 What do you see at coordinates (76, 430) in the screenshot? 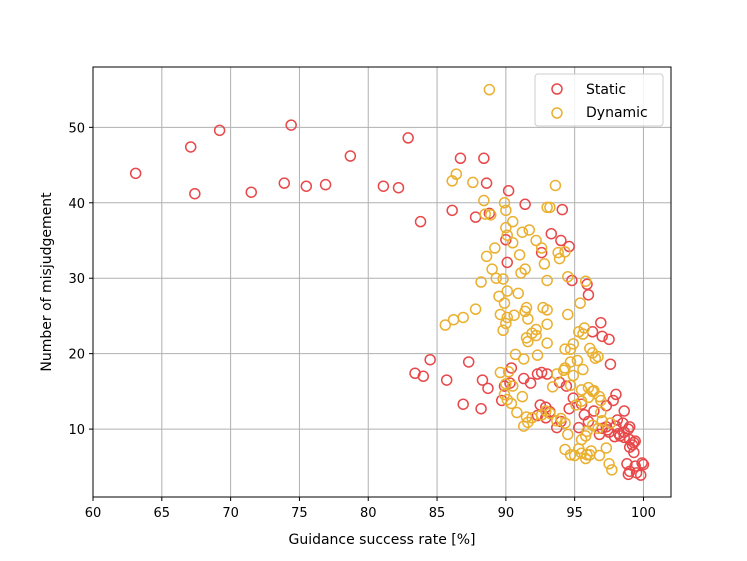
I see `y-tick-label: 10` at bounding box center [76, 430].